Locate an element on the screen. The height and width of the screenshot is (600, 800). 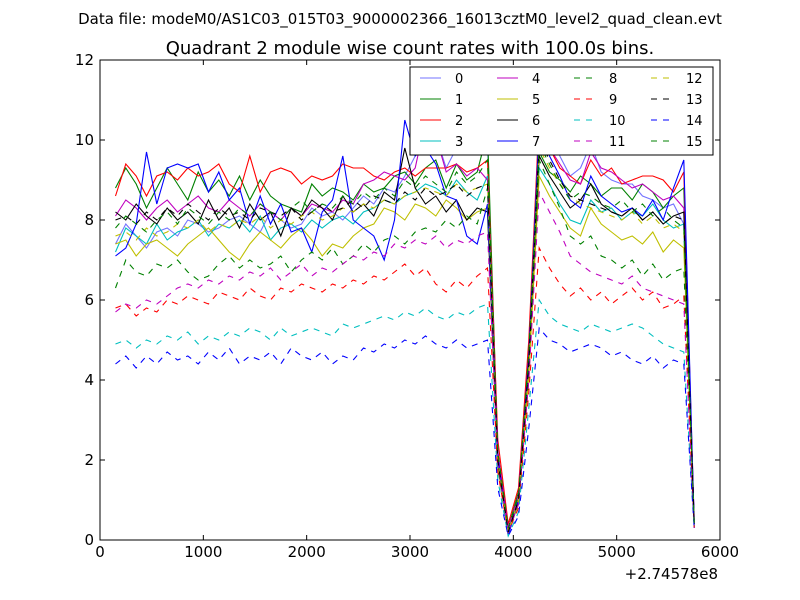
legend-label-0: 0 is located at coordinates (459, 79).